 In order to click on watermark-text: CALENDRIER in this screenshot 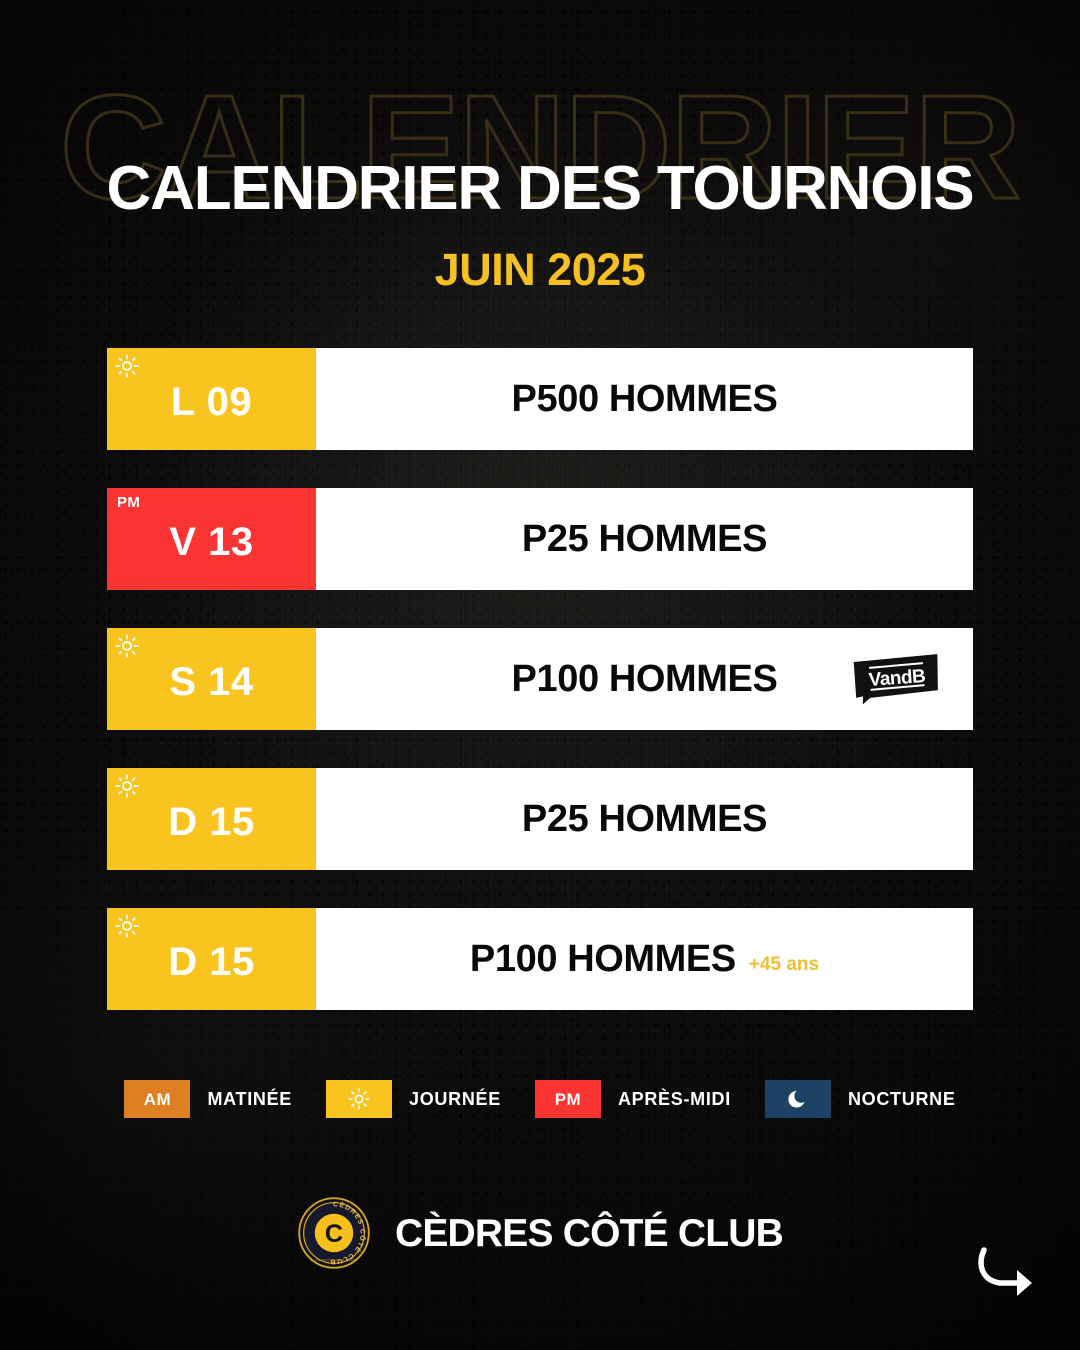, I will do `click(540, 147)`.